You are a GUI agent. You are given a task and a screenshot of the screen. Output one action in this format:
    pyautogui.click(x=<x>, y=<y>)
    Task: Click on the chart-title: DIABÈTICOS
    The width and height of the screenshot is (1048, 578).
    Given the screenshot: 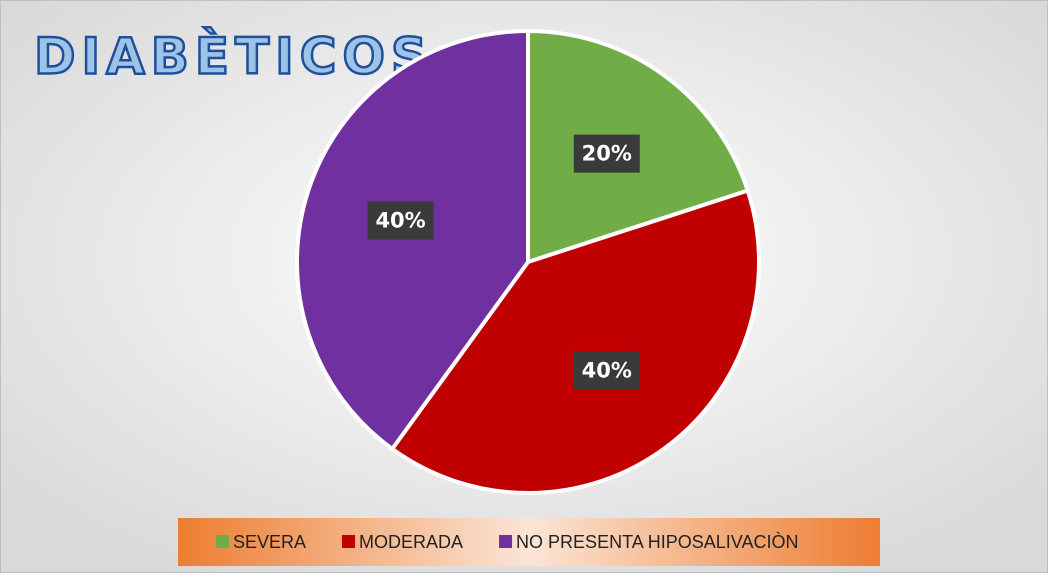 What is the action you would take?
    pyautogui.click(x=233, y=56)
    